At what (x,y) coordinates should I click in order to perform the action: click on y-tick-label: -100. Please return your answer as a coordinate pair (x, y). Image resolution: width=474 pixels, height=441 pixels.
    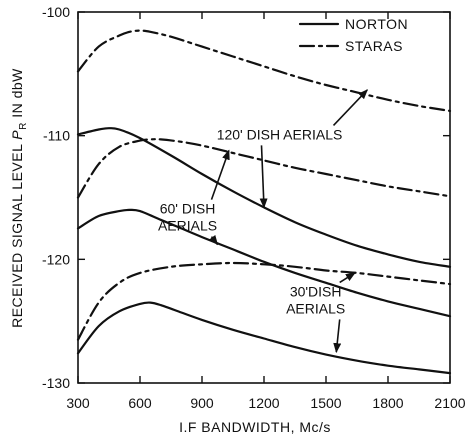
    Looking at the image, I should click on (56, 12).